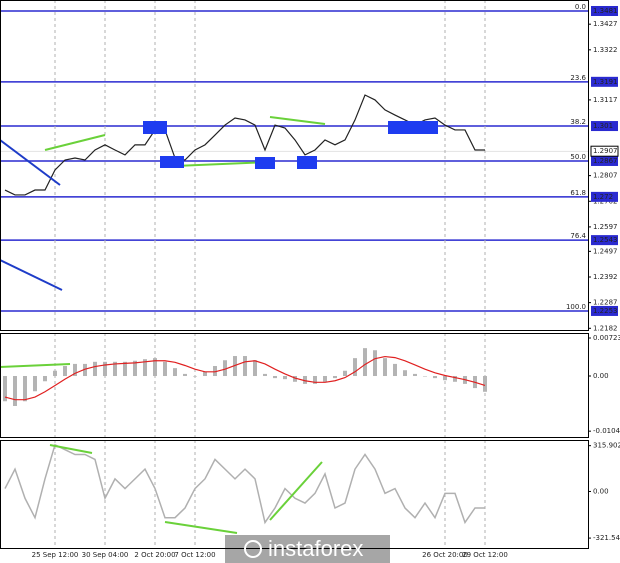  What do you see at coordinates (603, 126) in the screenshot?
I see `price-tag-label: 1.301` at bounding box center [603, 126].